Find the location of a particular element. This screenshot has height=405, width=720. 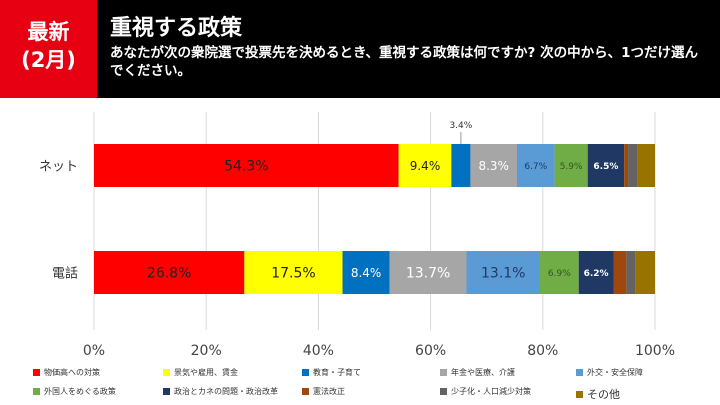

category-label: 電話 is located at coordinates (65, 274).